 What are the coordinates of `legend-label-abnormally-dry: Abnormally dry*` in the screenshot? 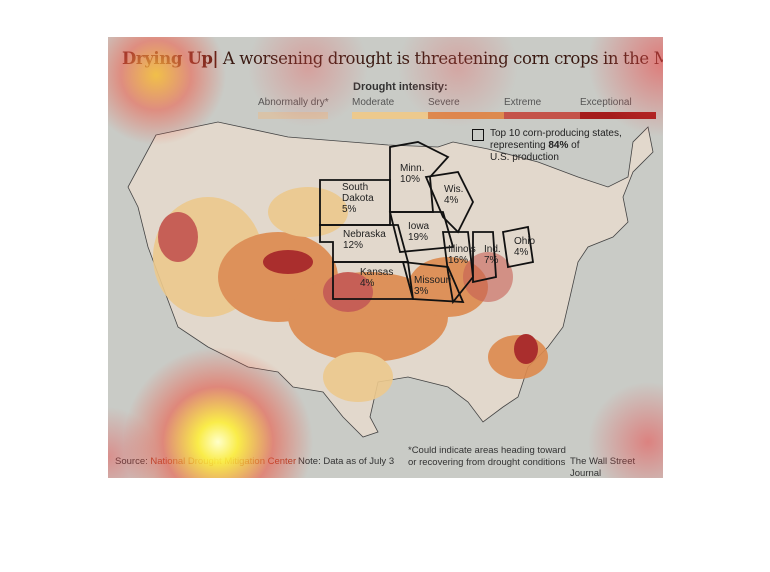 It's located at (293, 102).